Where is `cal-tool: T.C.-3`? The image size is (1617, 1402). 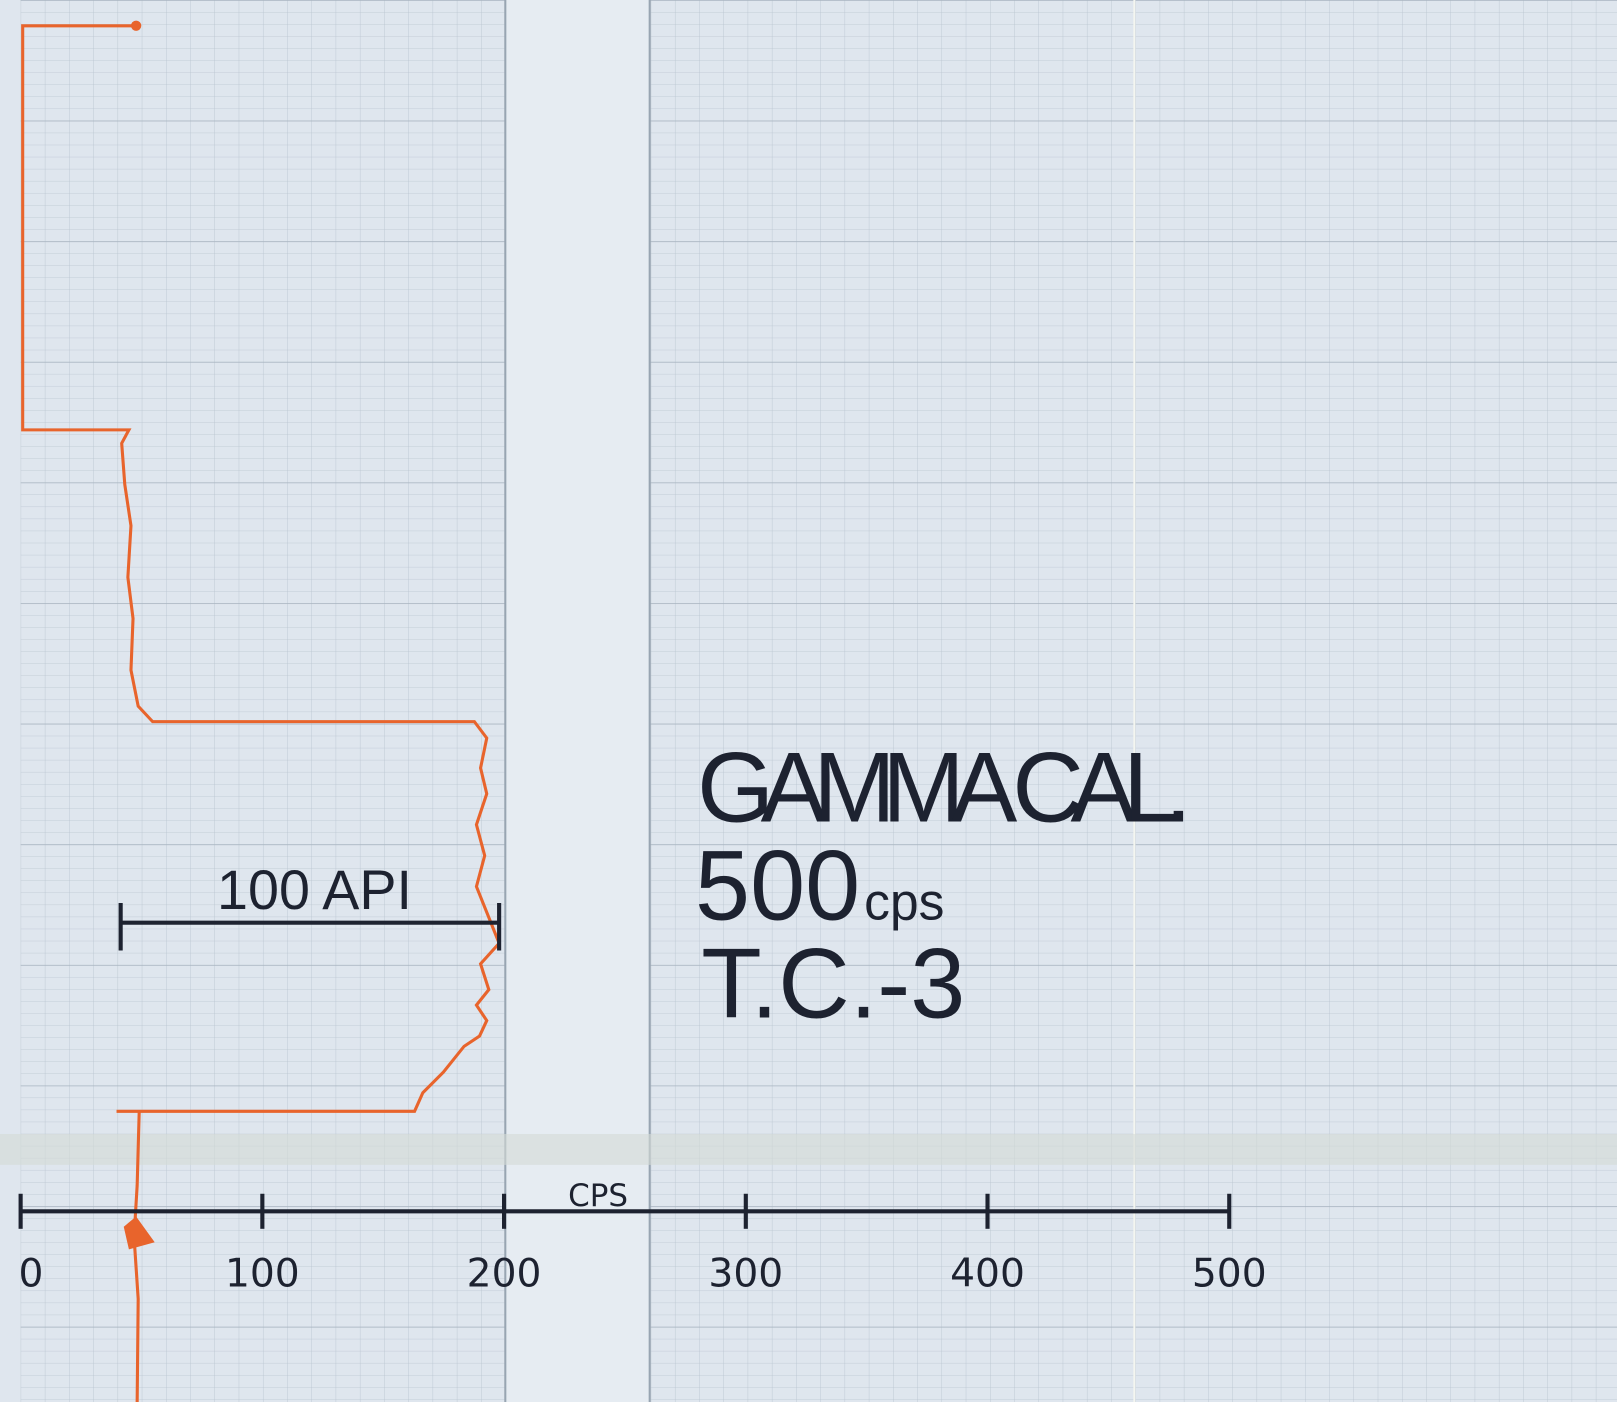
cal-tool: T.C.-3 is located at coordinates (833, 982).